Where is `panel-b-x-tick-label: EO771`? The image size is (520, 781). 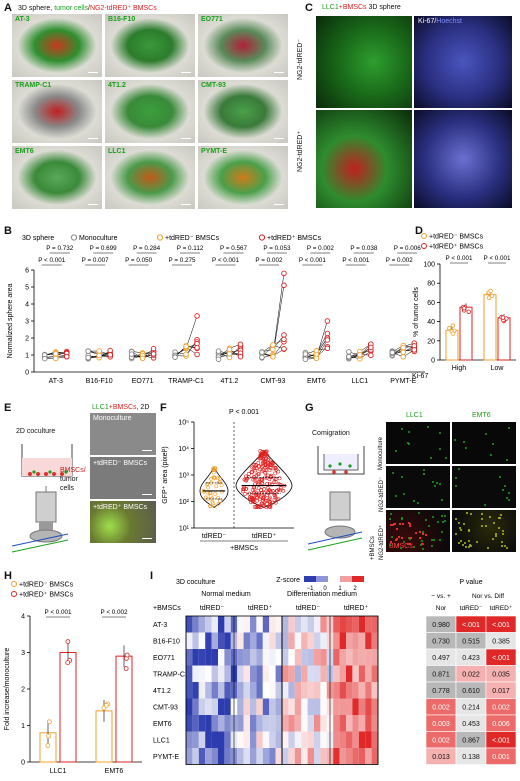
panel-b-x-tick-label: EO771 is located at coordinates (143, 381).